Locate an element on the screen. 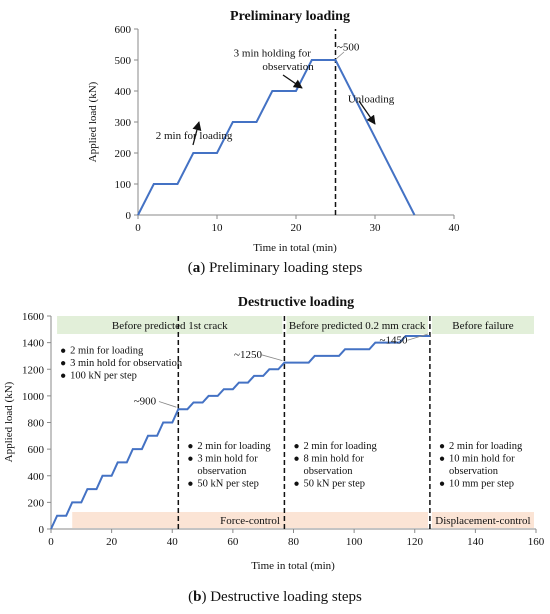 The width and height of the screenshot is (550, 614). bullet-item: 3 min hold for observation is located at coordinates (126, 363).